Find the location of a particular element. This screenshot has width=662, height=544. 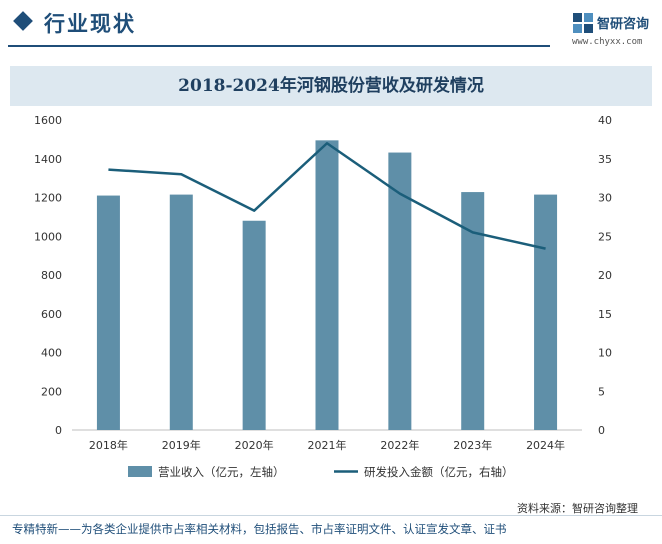

y-right-tick-label: 30 is located at coordinates (605, 198).